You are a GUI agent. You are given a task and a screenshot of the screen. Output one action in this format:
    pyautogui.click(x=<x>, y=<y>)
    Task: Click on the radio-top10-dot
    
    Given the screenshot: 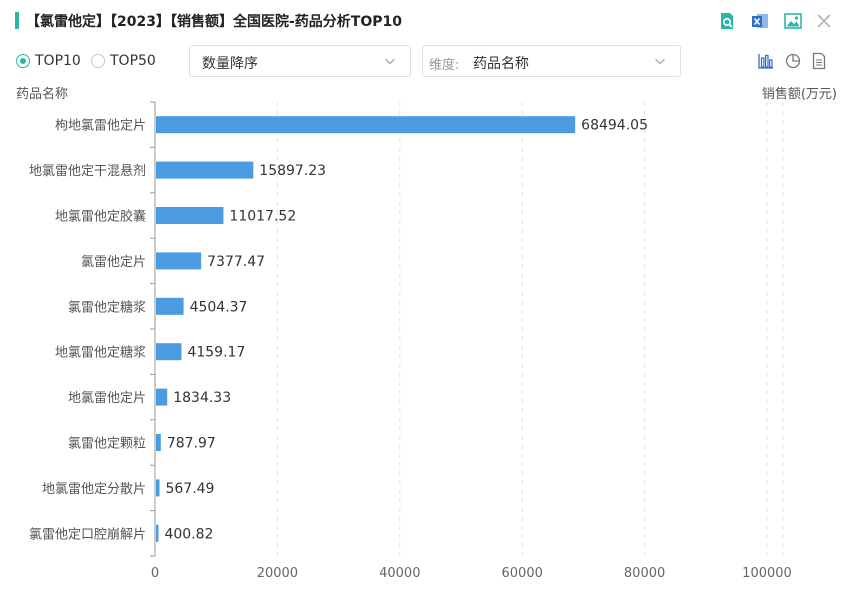 What is the action you would take?
    pyautogui.click(x=23, y=61)
    